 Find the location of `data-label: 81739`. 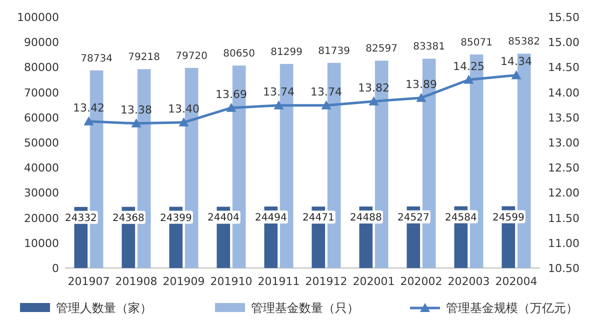

data-label: 81739 is located at coordinates (334, 51).